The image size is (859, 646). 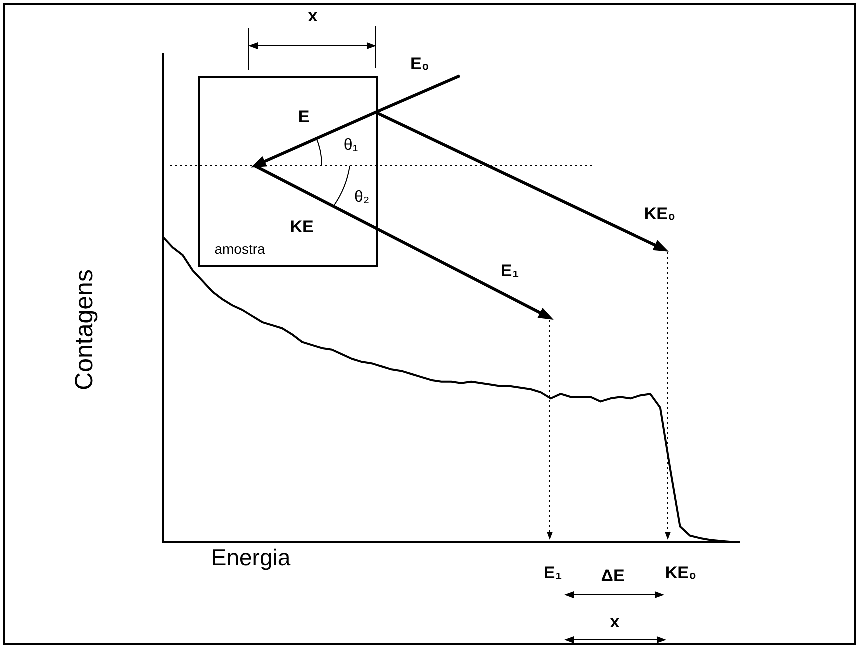 I want to click on text: E₀, so click(x=420, y=64).